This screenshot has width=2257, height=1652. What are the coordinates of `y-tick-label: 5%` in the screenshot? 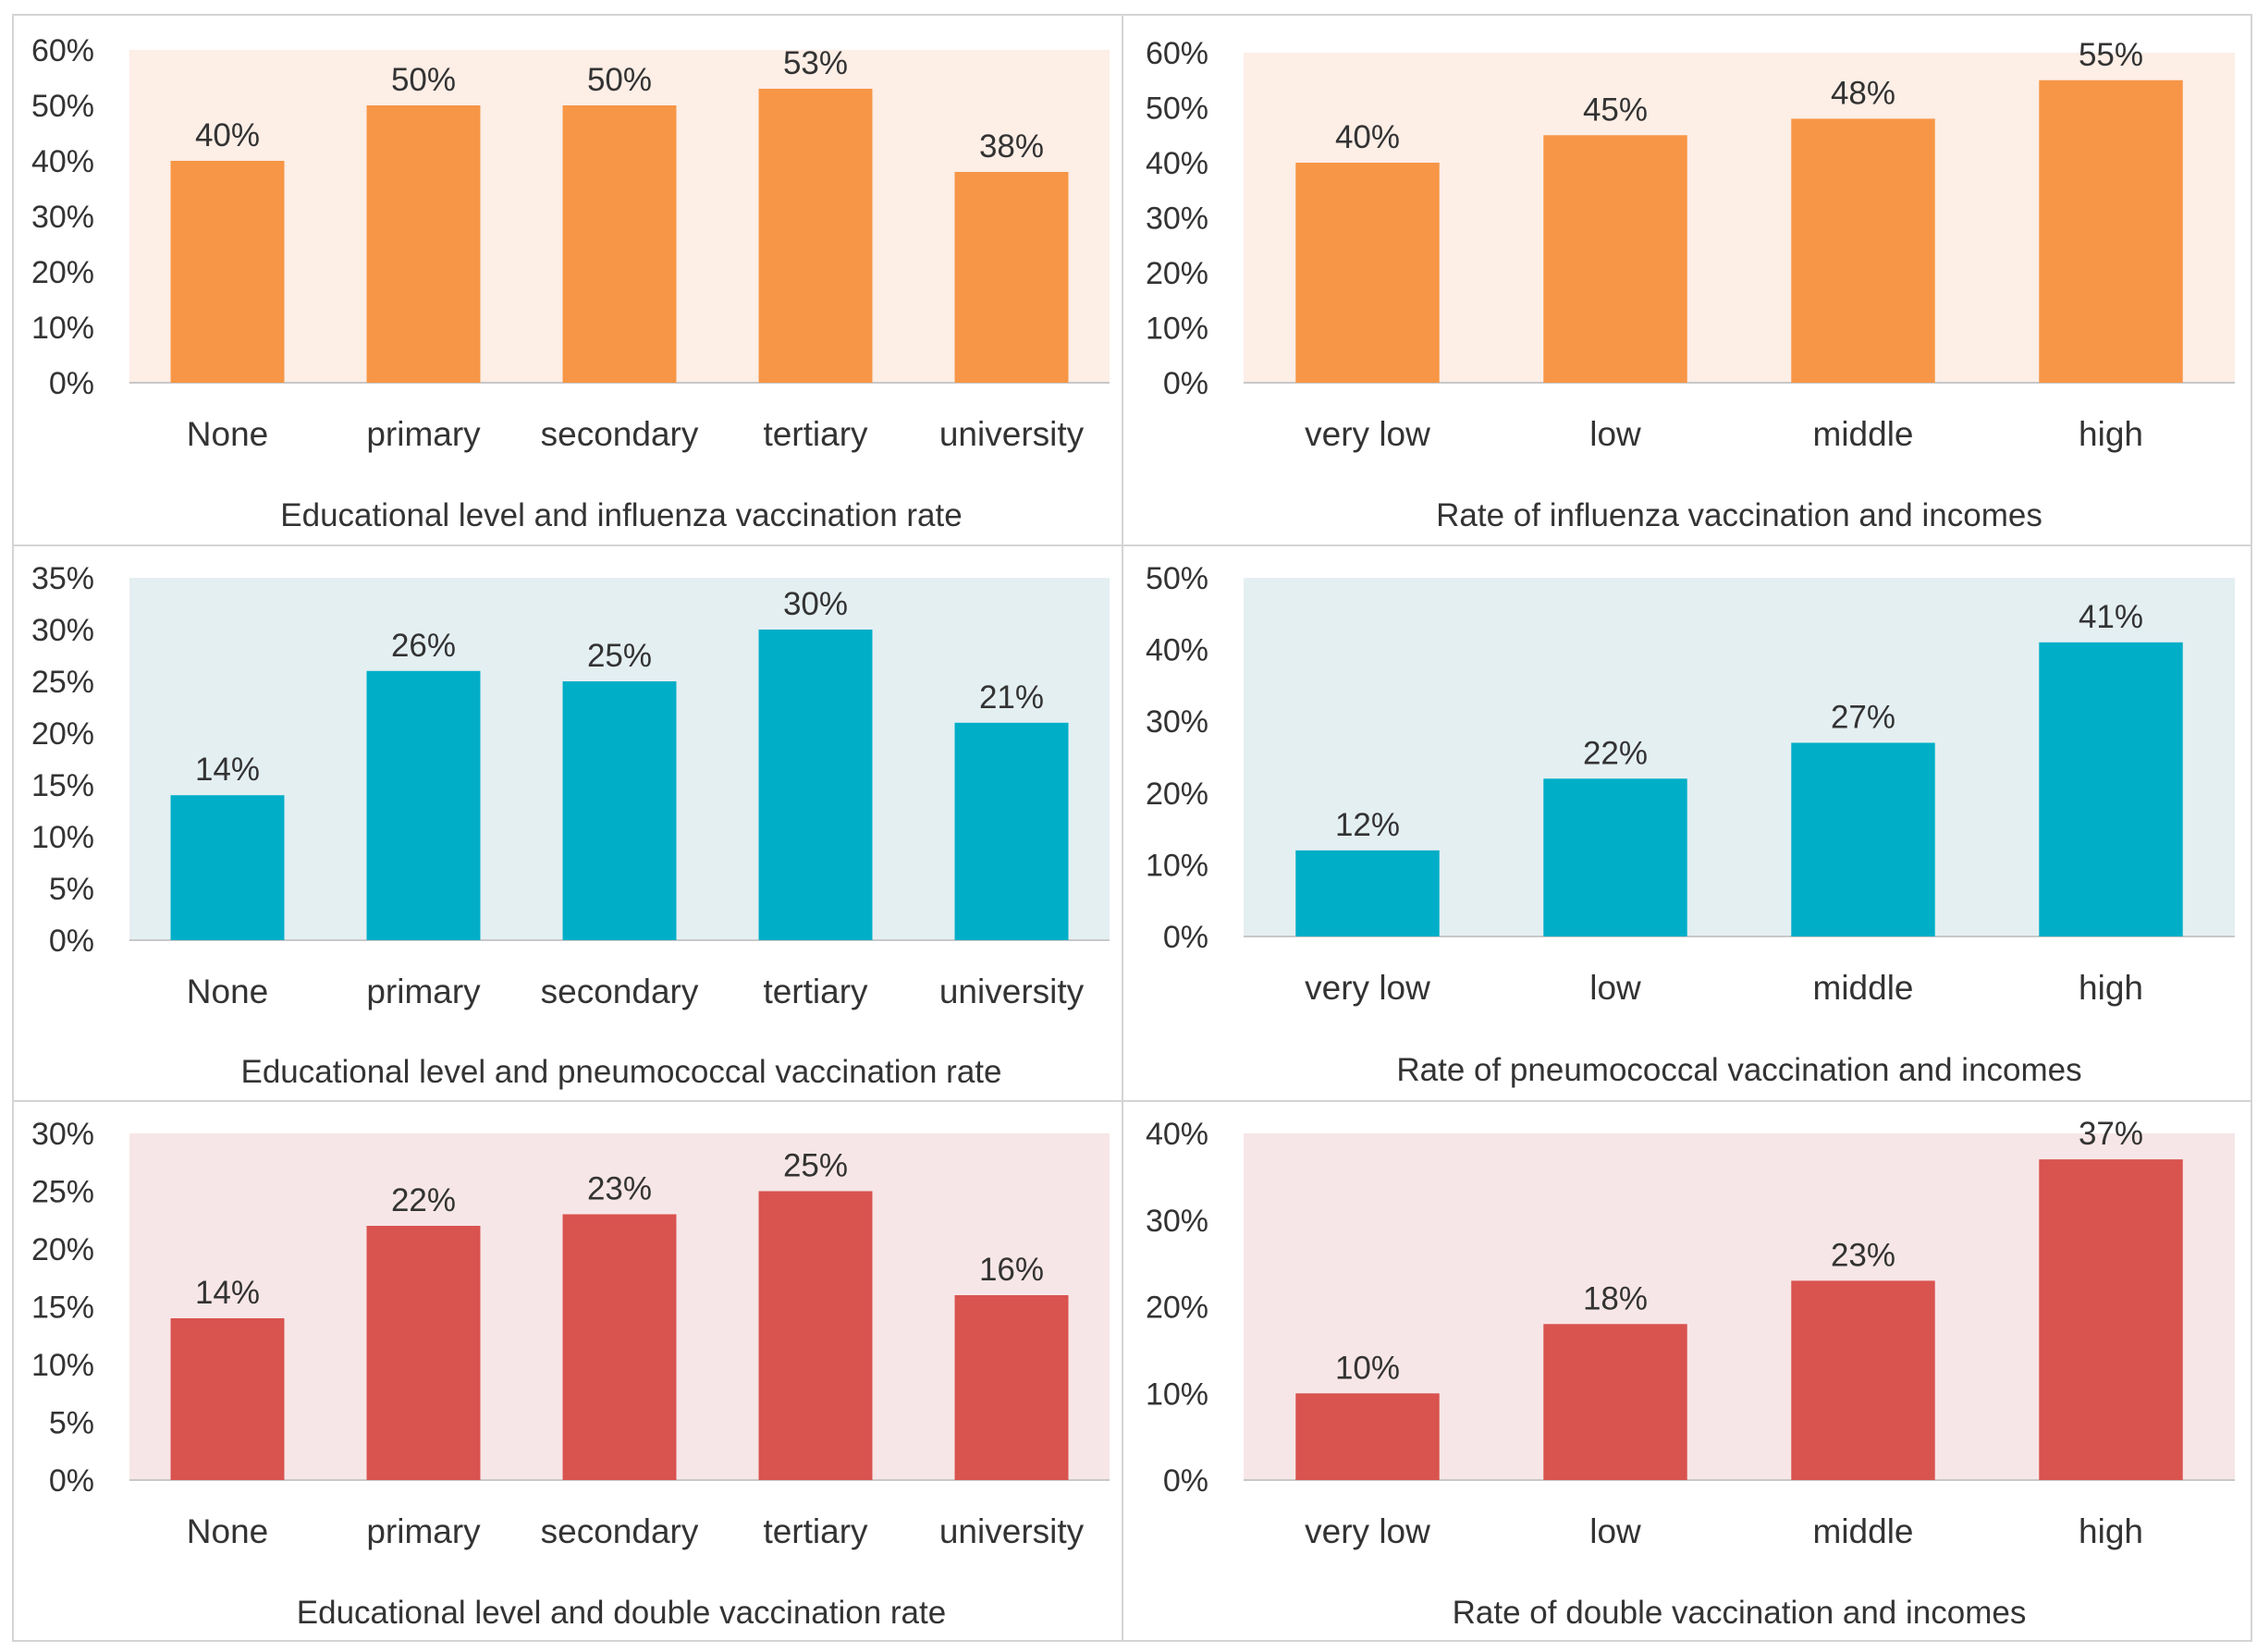 It's located at (71, 1423).